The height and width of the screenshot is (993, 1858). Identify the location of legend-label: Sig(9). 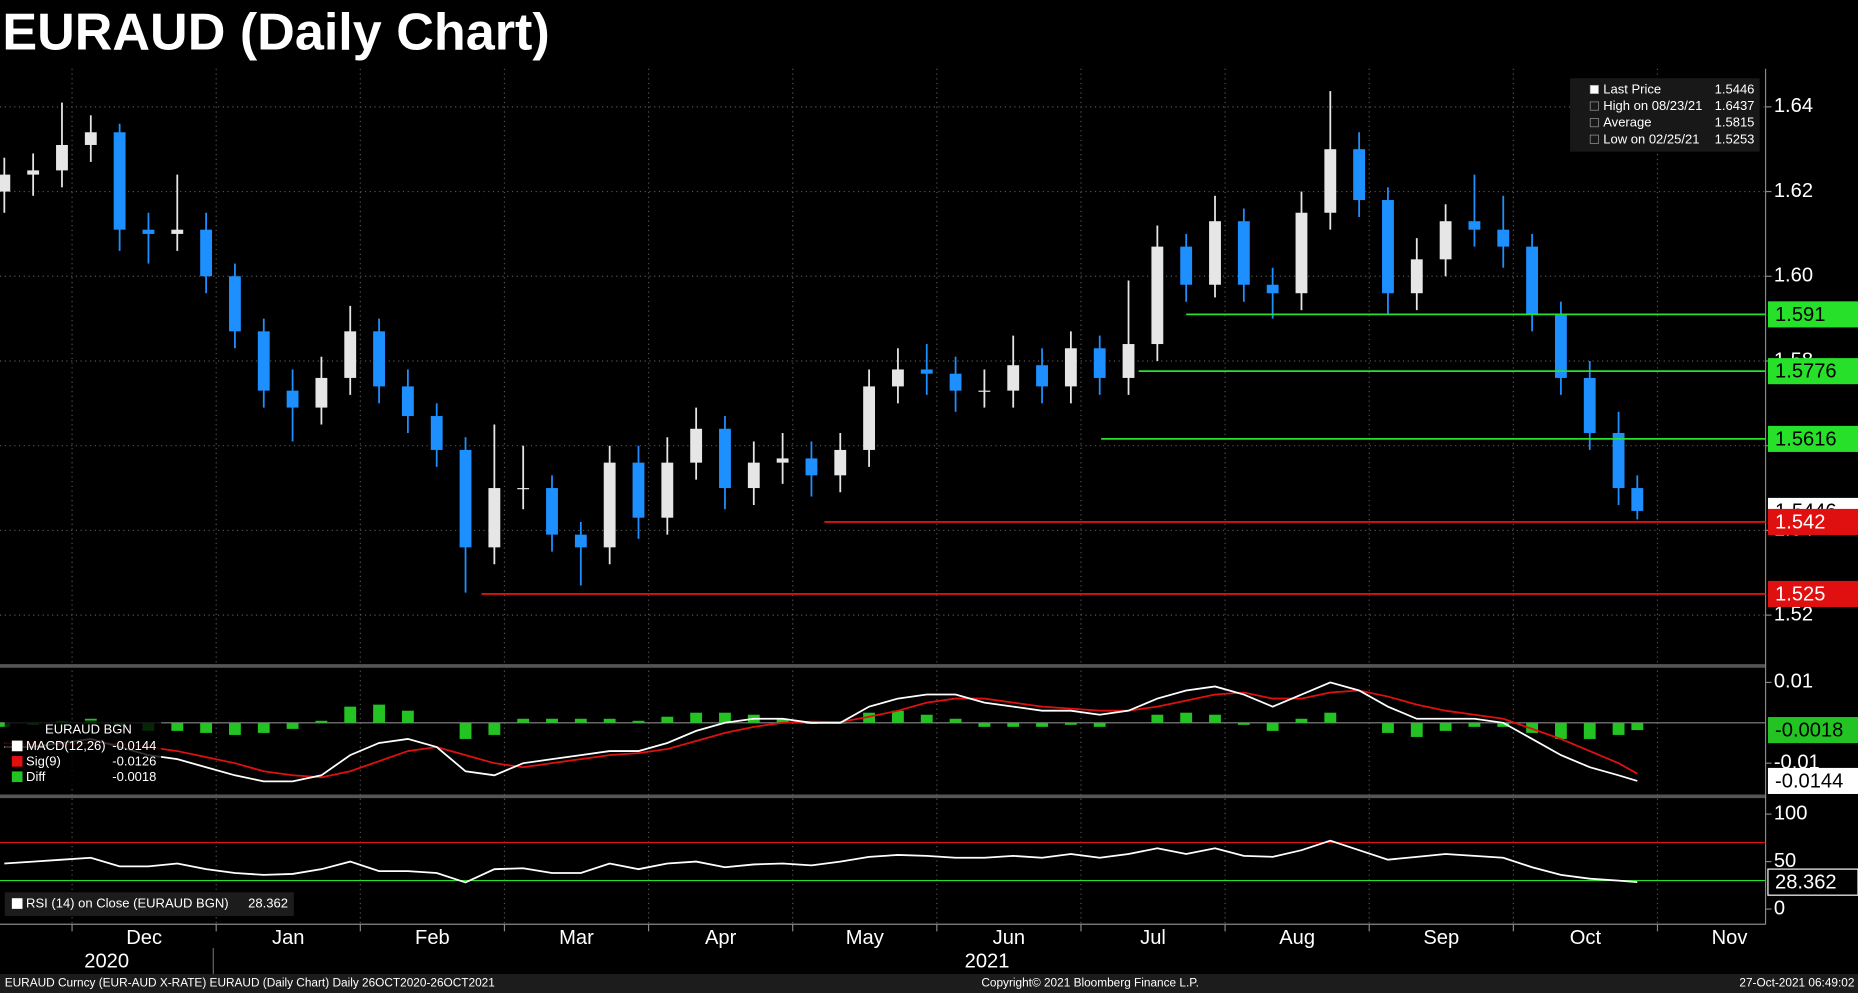
(43, 760).